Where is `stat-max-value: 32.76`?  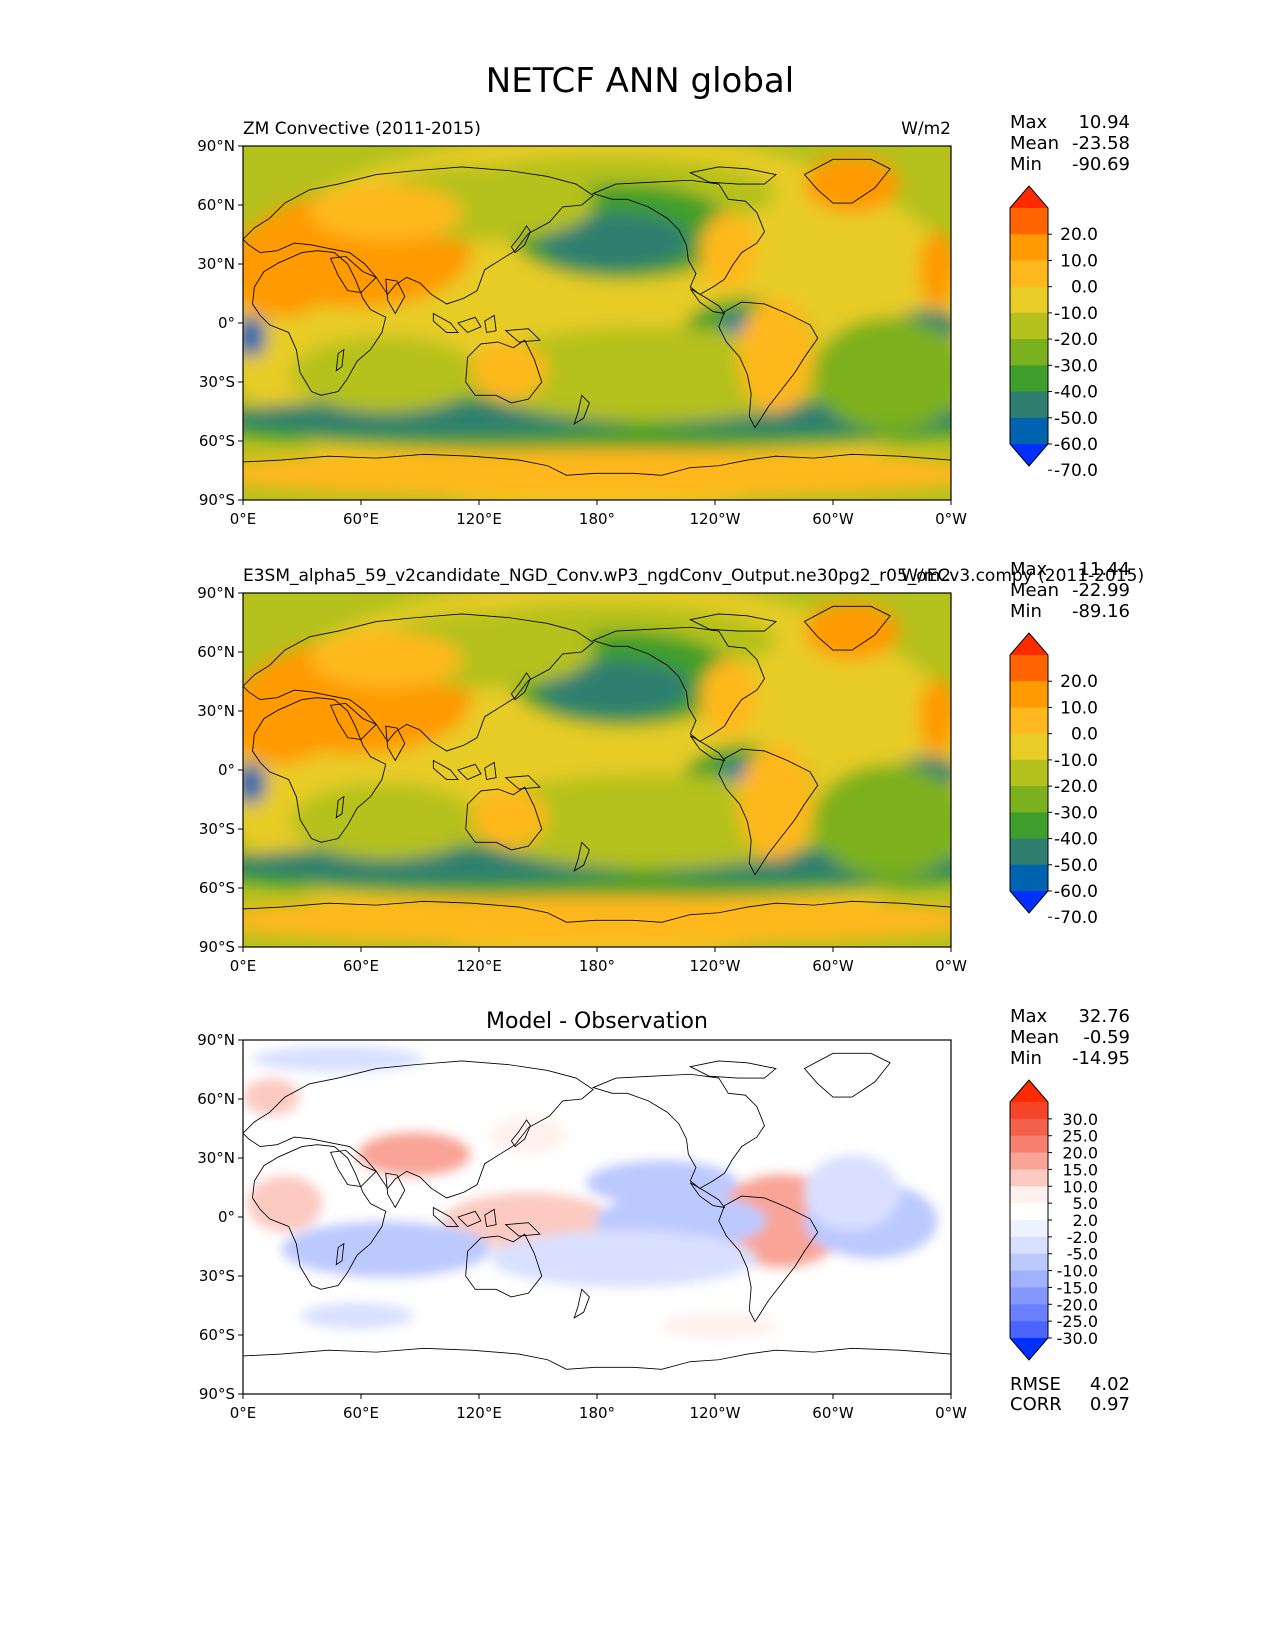 stat-max-value: 32.76 is located at coordinates (1104, 1016).